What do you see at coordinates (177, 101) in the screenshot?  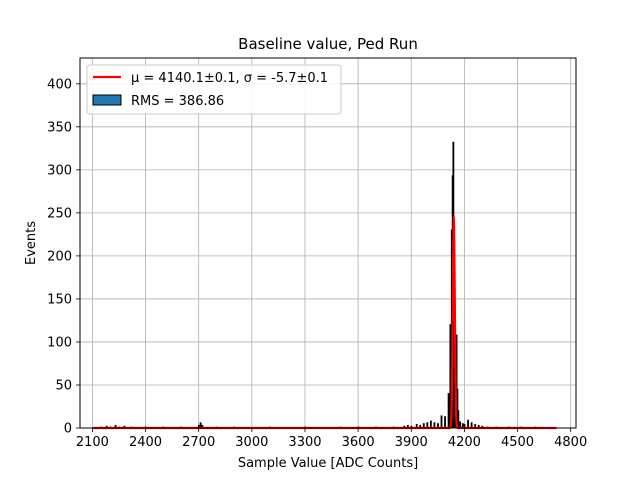 I see `legend-hist-label: RMS = 386.86` at bounding box center [177, 101].